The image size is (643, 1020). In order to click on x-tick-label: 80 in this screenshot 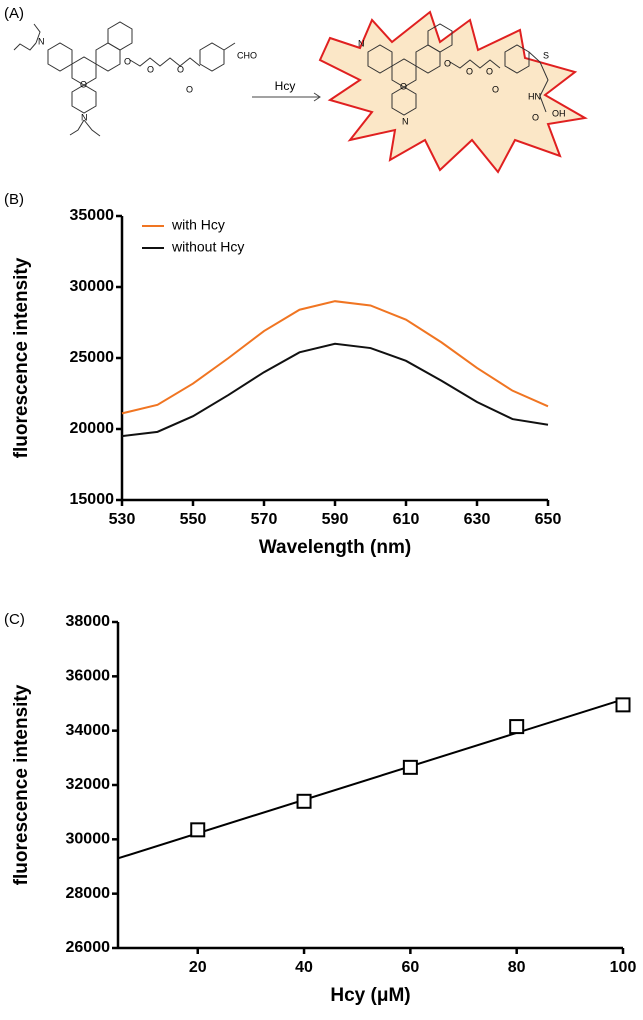, I will do `click(517, 967)`.